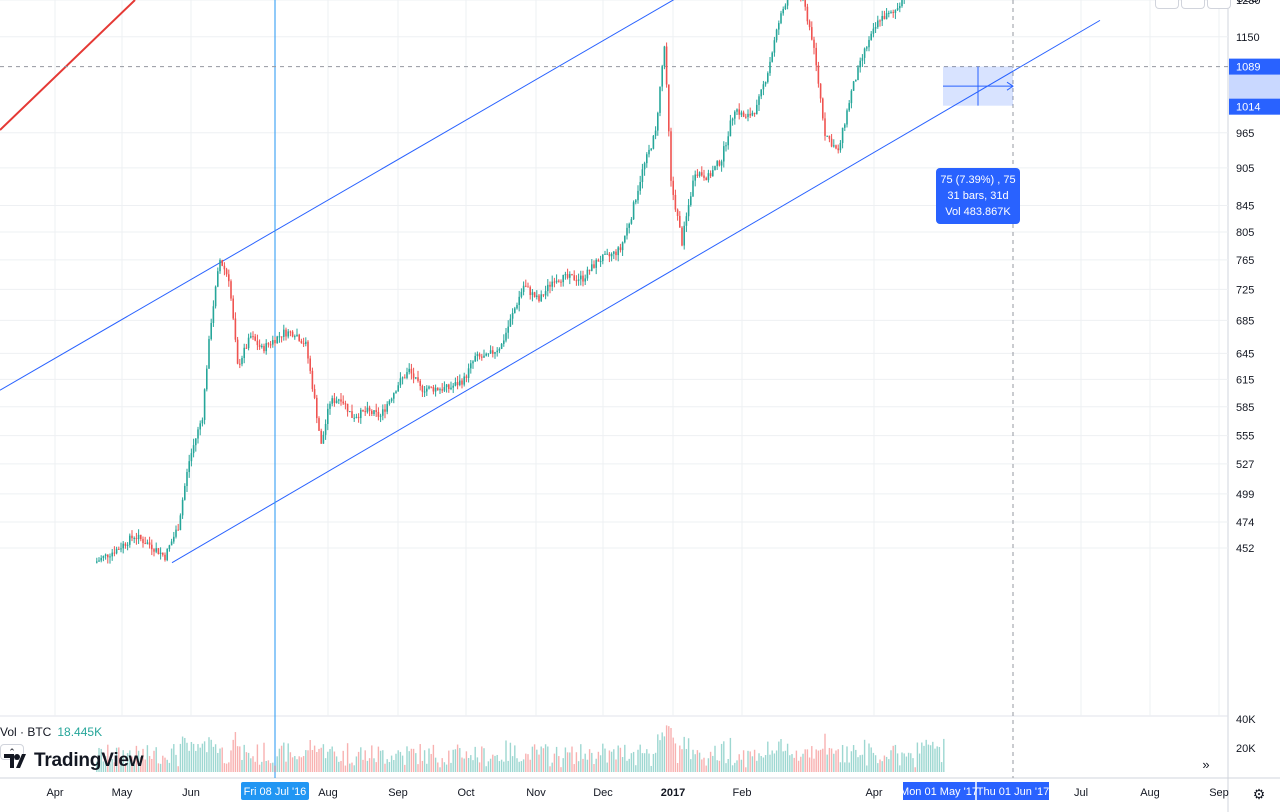 This screenshot has height=812, width=1280. What do you see at coordinates (978, 196) in the screenshot?
I see `measure-bars: 31 bars, 31d` at bounding box center [978, 196].